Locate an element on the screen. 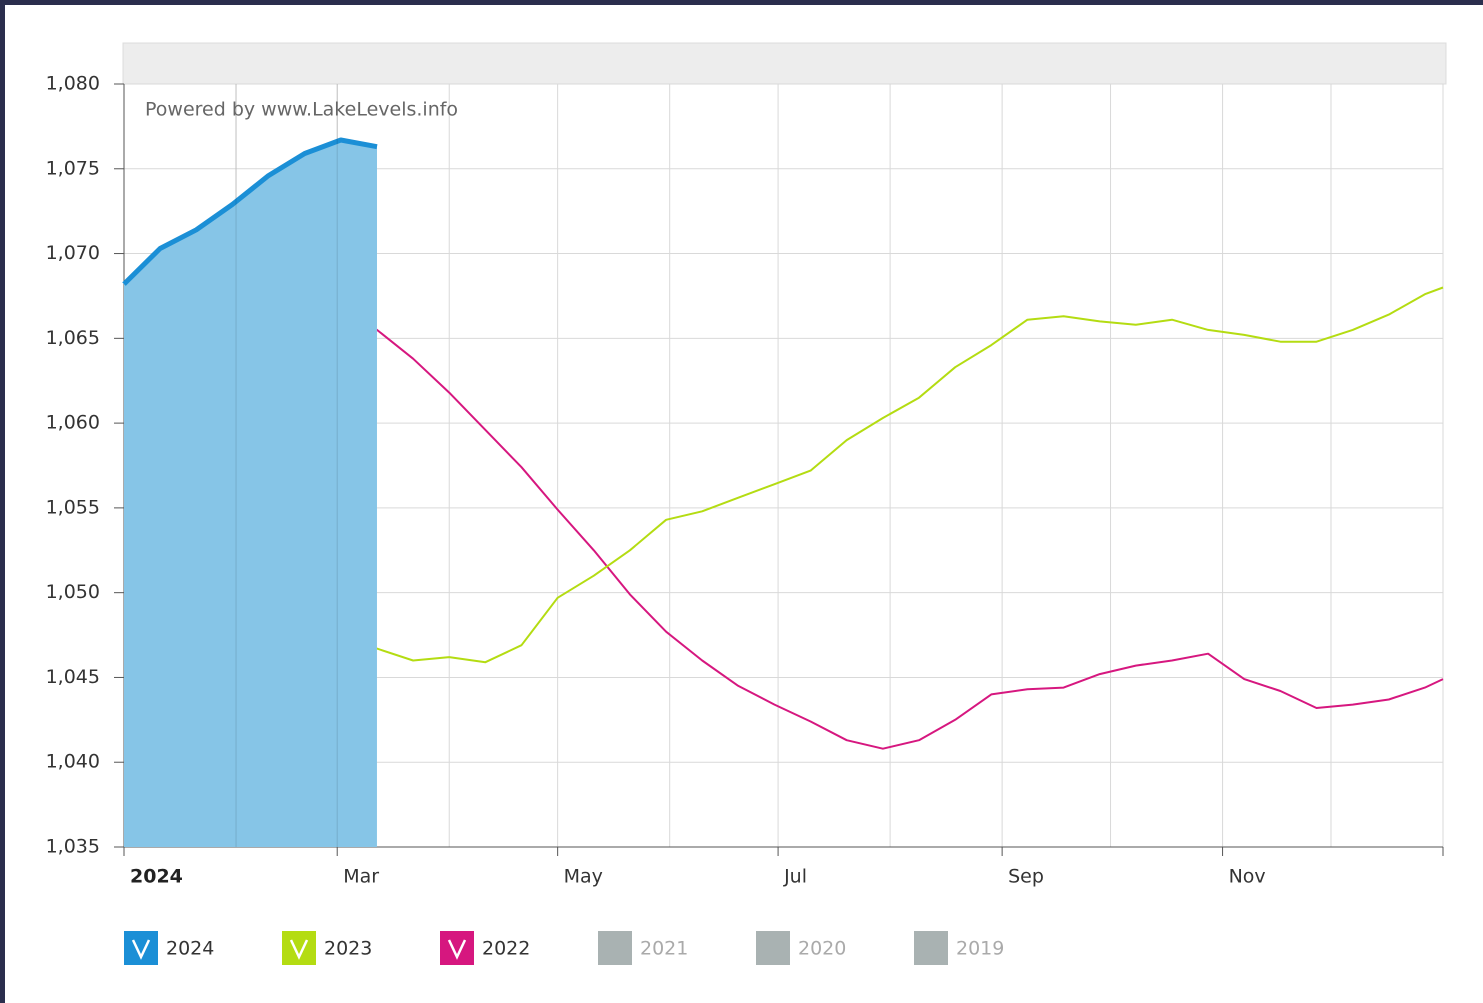 The width and height of the screenshot is (1483, 1003). legend-label: 2022 is located at coordinates (506, 949).